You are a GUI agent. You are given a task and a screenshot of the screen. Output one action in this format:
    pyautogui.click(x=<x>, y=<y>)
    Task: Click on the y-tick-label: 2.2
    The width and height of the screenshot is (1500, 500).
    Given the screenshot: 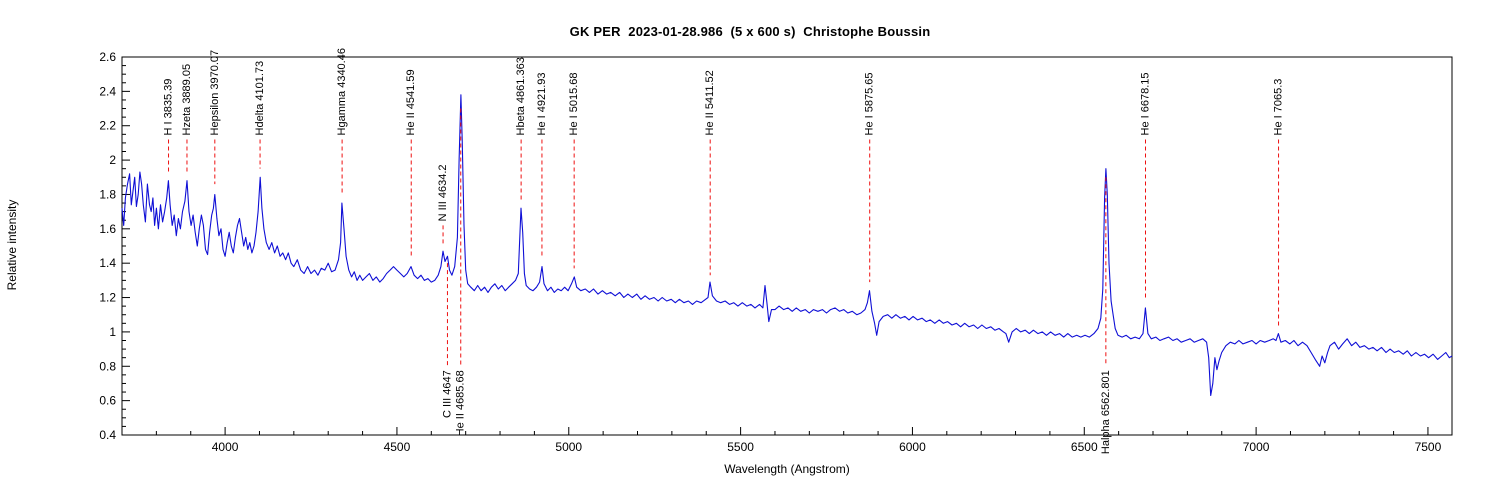 What is the action you would take?
    pyautogui.click(x=107, y=126)
    